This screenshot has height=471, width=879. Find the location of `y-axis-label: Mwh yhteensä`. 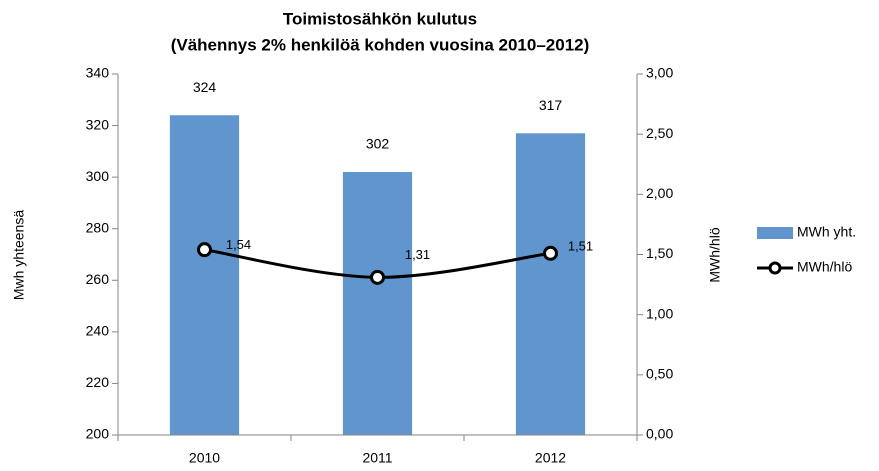

y-axis-label: Mwh yhteensä is located at coordinates (19, 255).